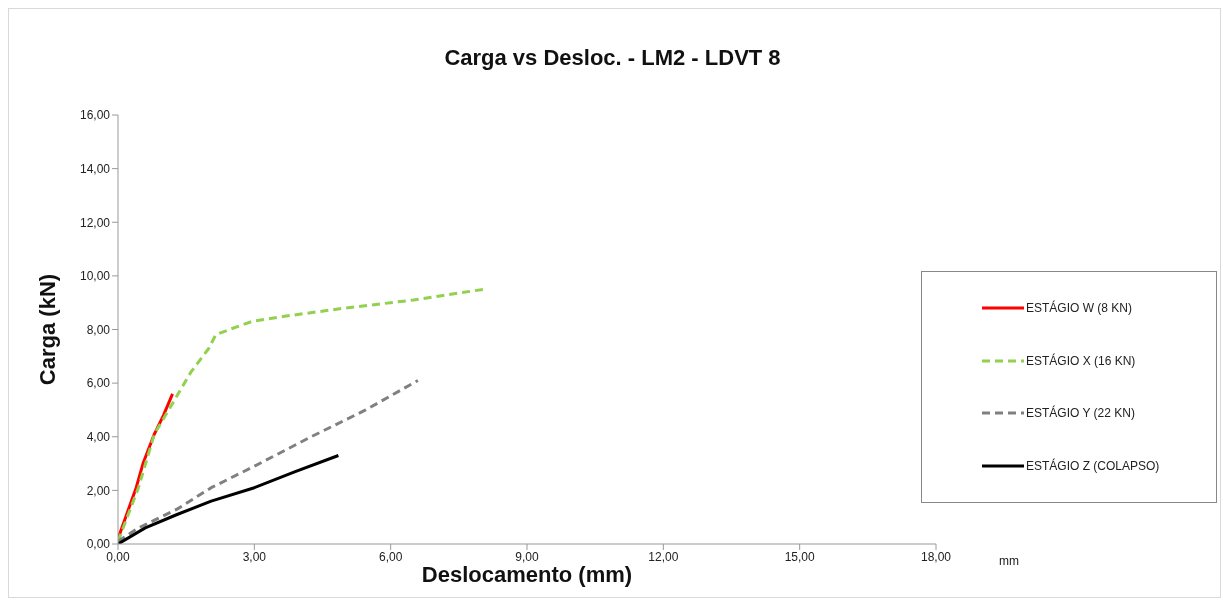  What do you see at coordinates (1093, 465) in the screenshot?
I see `legend-label: ESTÁGIO Z (COLAPSO)` at bounding box center [1093, 465].